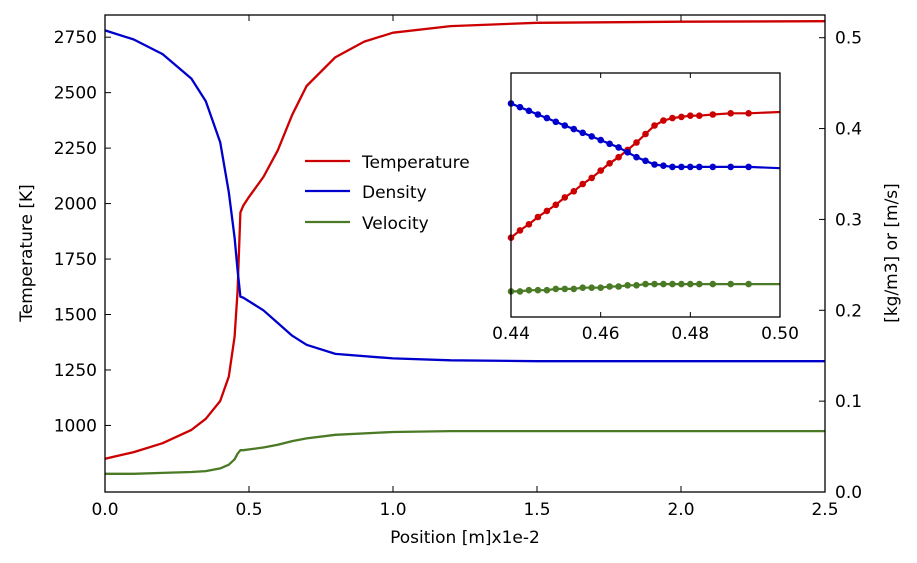 The width and height of the screenshot is (917, 563). I want to click on x-tick-label: 1.0, so click(392, 510).